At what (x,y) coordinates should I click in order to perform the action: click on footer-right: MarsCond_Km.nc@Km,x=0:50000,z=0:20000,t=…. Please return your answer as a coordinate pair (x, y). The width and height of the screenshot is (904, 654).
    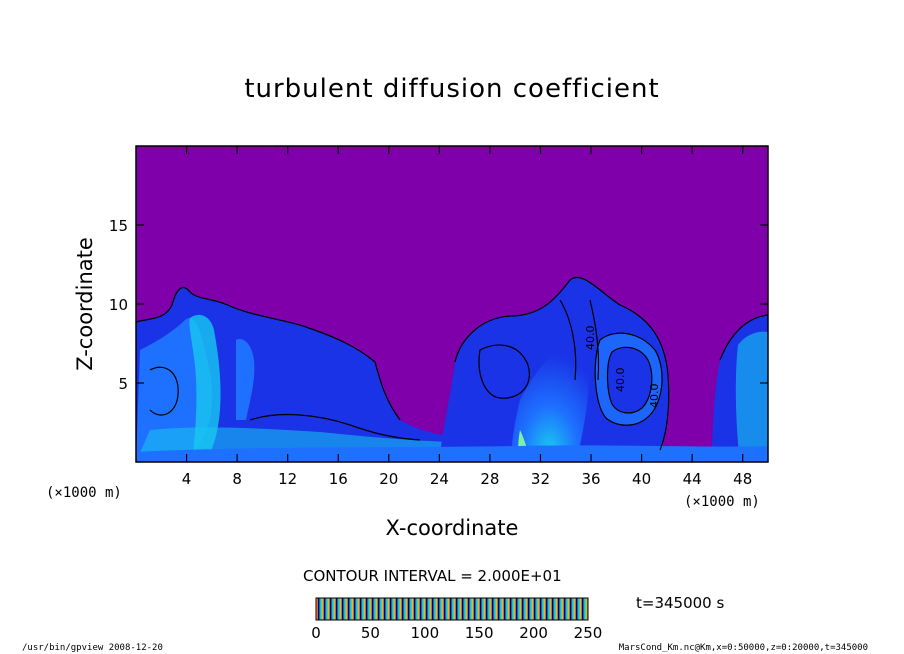
    Looking at the image, I should click on (743, 648).